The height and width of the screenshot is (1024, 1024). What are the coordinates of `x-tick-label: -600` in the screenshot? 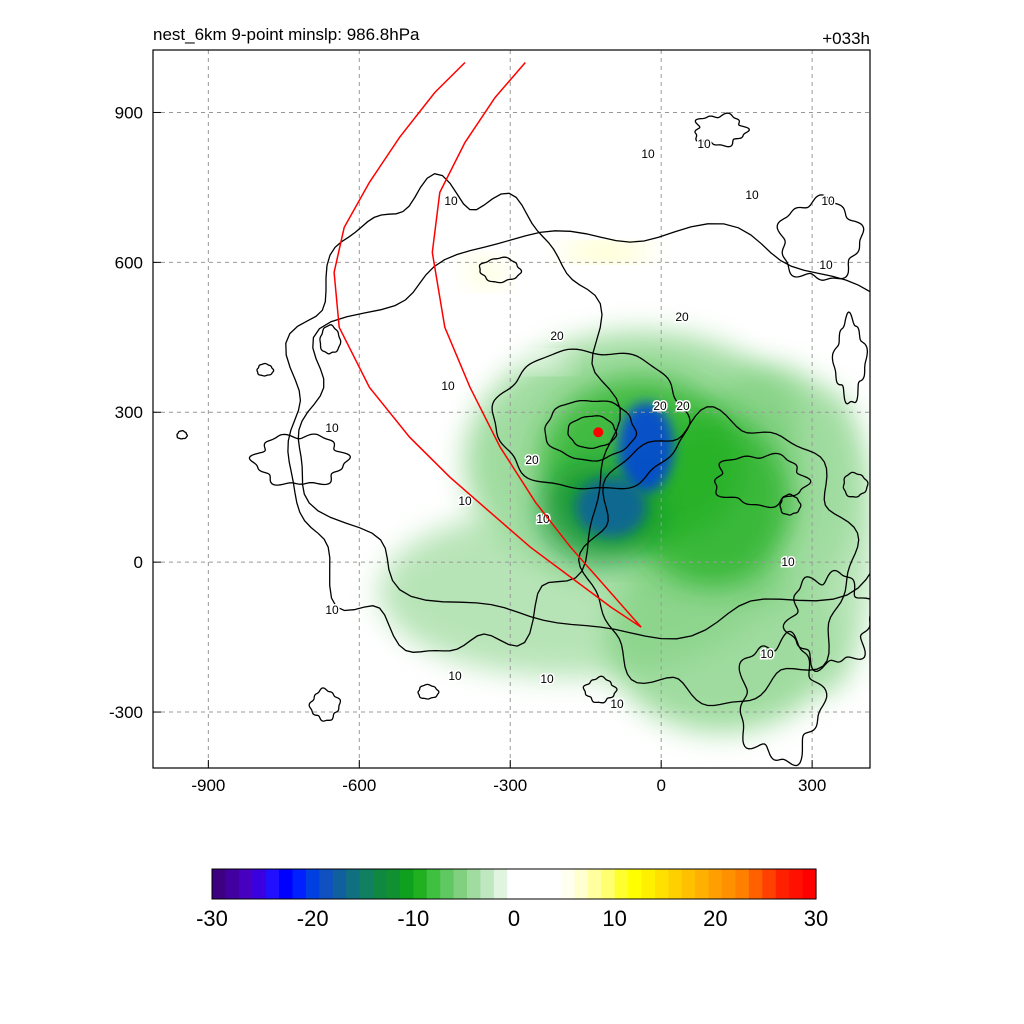 It's located at (359, 785).